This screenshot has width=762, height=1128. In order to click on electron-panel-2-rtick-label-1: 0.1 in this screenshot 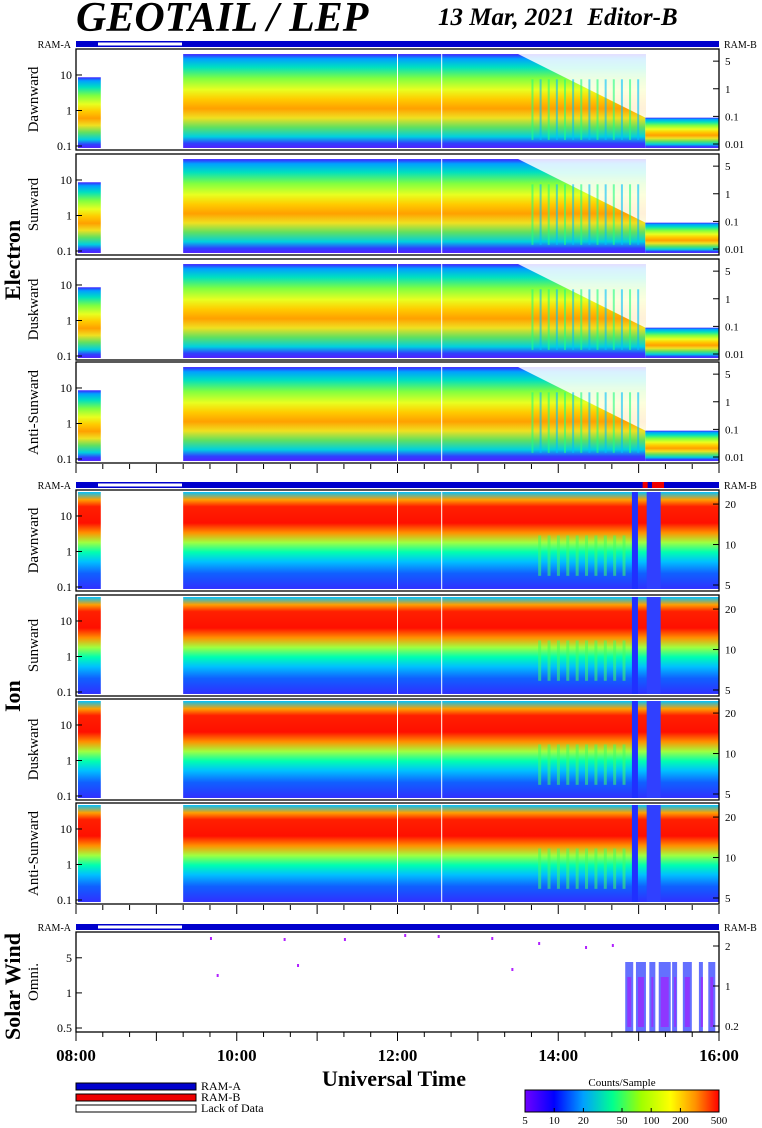, I will do `click(732, 222)`.